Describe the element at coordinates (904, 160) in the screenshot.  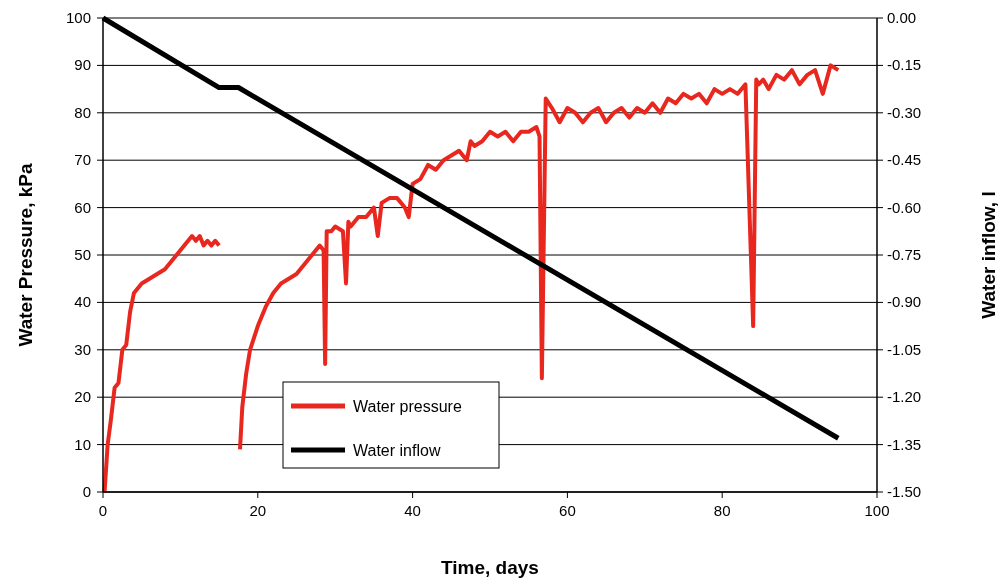
I see `y2-tick-label: -0.45` at that location.